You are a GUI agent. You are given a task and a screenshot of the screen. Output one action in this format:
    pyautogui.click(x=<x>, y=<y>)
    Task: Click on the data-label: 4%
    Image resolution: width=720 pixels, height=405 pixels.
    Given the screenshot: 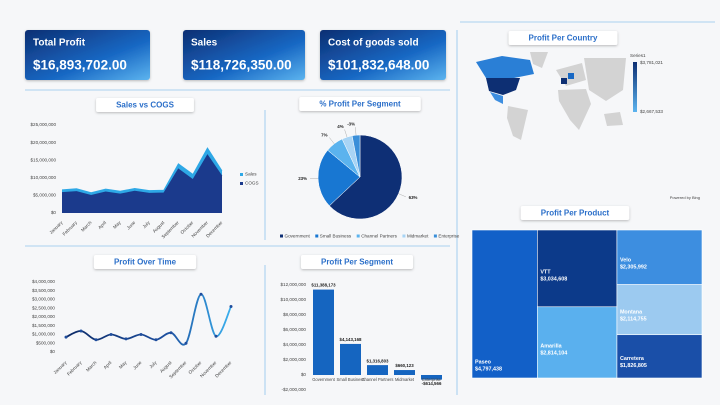 What is the action you would take?
    pyautogui.click(x=340, y=126)
    